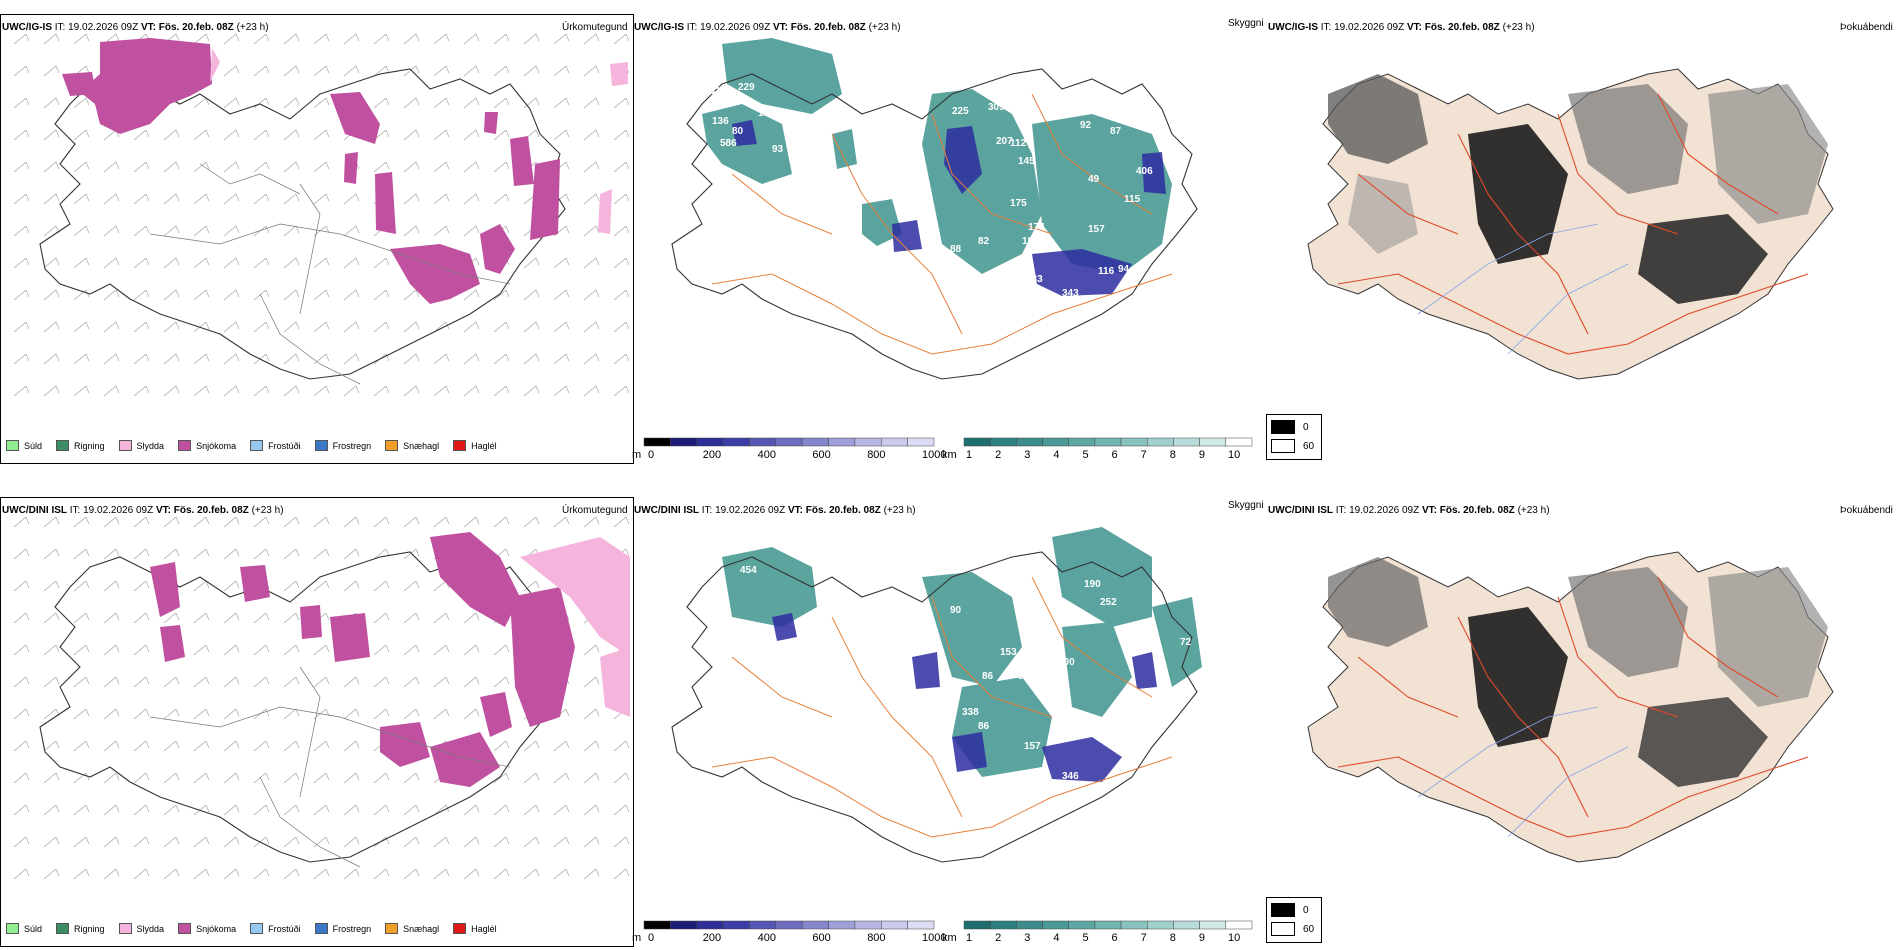  What do you see at coordinates (1097, 932) in the screenshot?
I see `visibility-colorbar-2: km 1 2 3 4 5 6 7 8 9 10` at bounding box center [1097, 932].